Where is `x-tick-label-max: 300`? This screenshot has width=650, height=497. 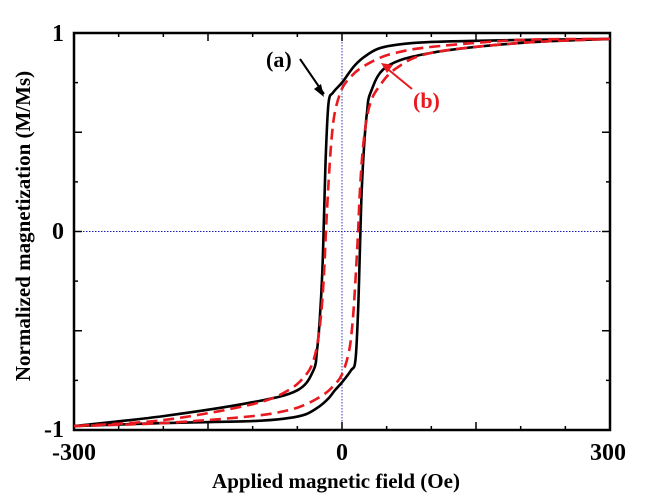 x-tick-label-max: 300 is located at coordinates (608, 453).